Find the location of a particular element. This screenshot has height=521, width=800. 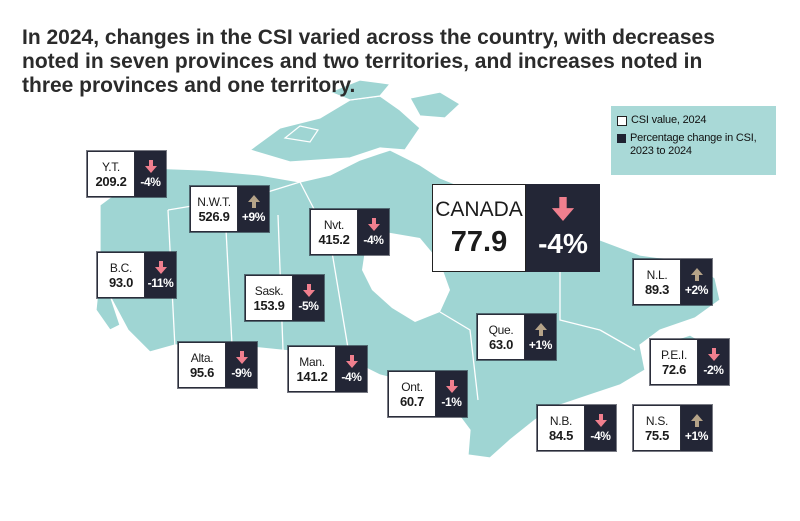

badge-value-box: Sask. 153.9 is located at coordinates (269, 298).